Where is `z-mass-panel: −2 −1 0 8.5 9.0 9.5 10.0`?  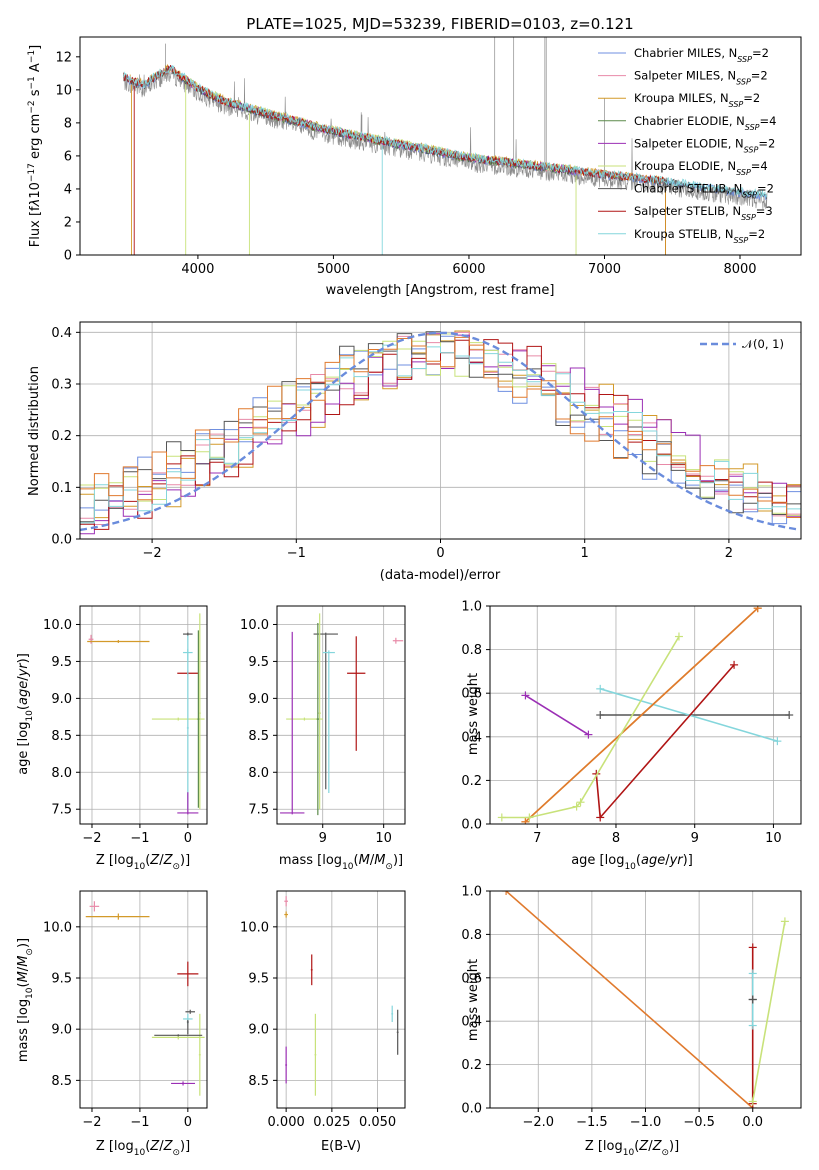 z-mass-panel: −2 −1 0 8.5 9.0 9.5 10.0 is located at coordinates (125, 1010).